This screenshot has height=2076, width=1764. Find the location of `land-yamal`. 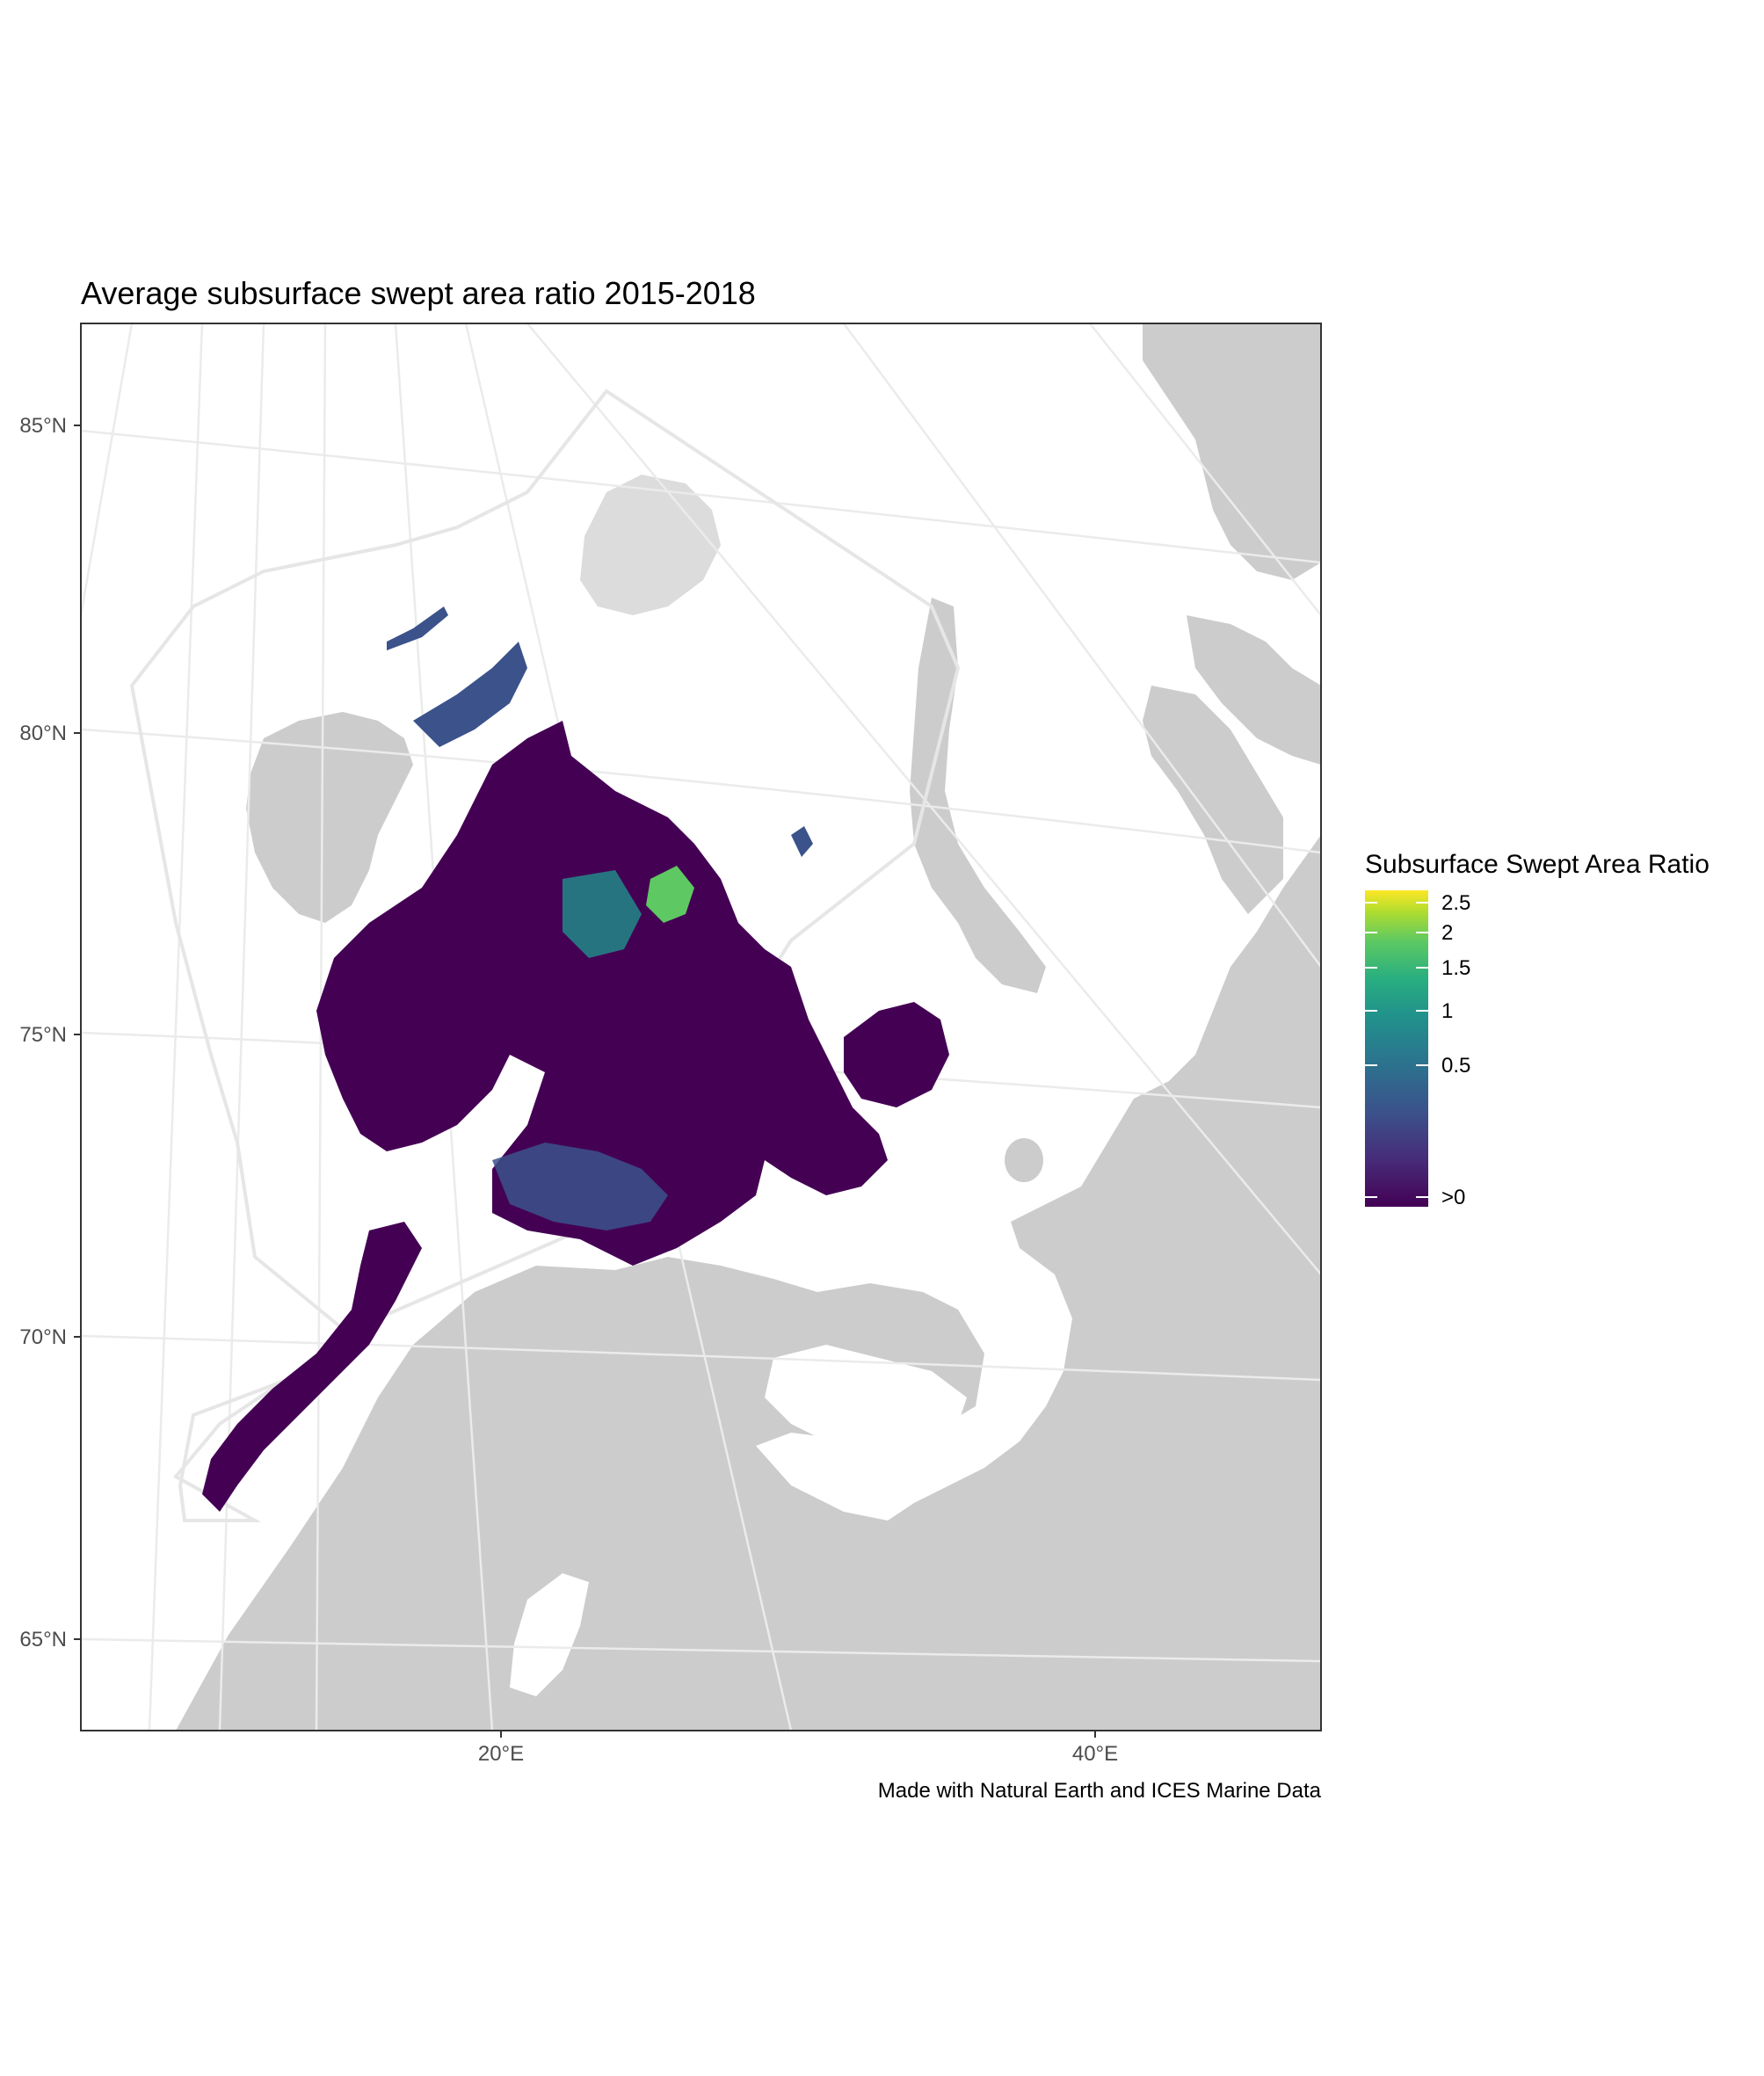

land-yamal is located at coordinates (1213, 800).